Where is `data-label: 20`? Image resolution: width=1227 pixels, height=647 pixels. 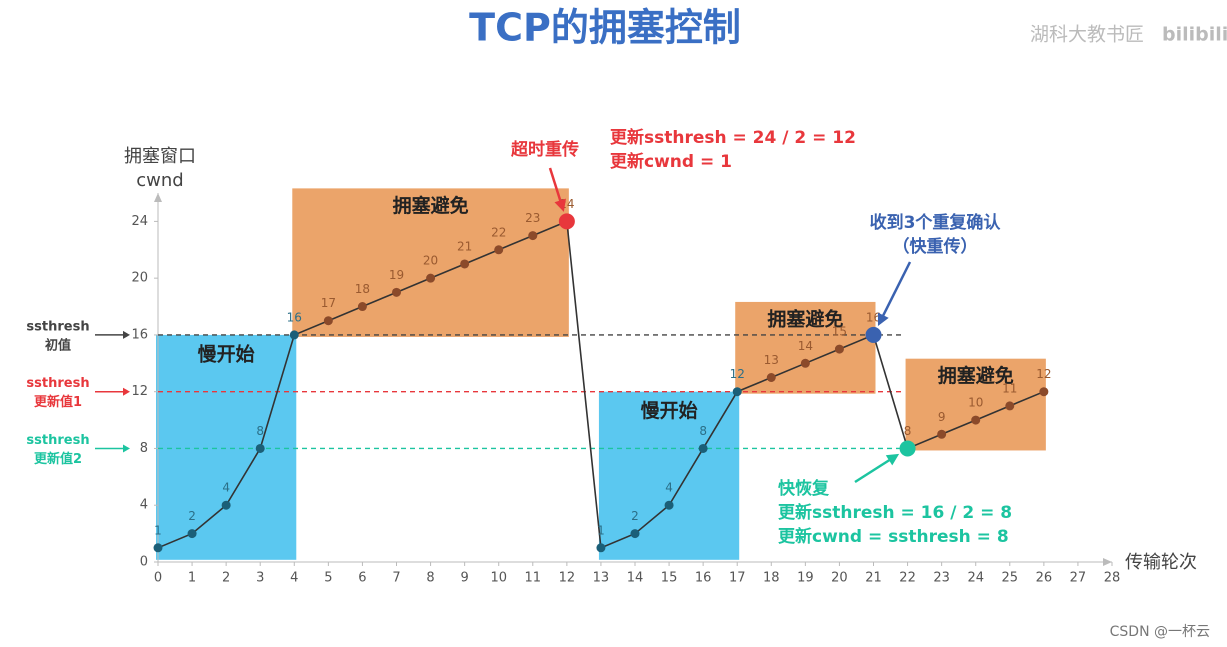 data-label: 20 is located at coordinates (430, 261).